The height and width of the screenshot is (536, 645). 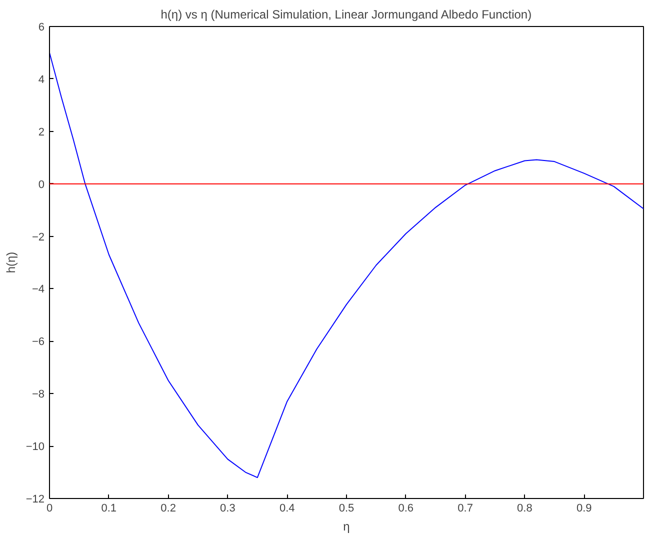 I want to click on x-tick-label: 0, so click(x=49, y=508).